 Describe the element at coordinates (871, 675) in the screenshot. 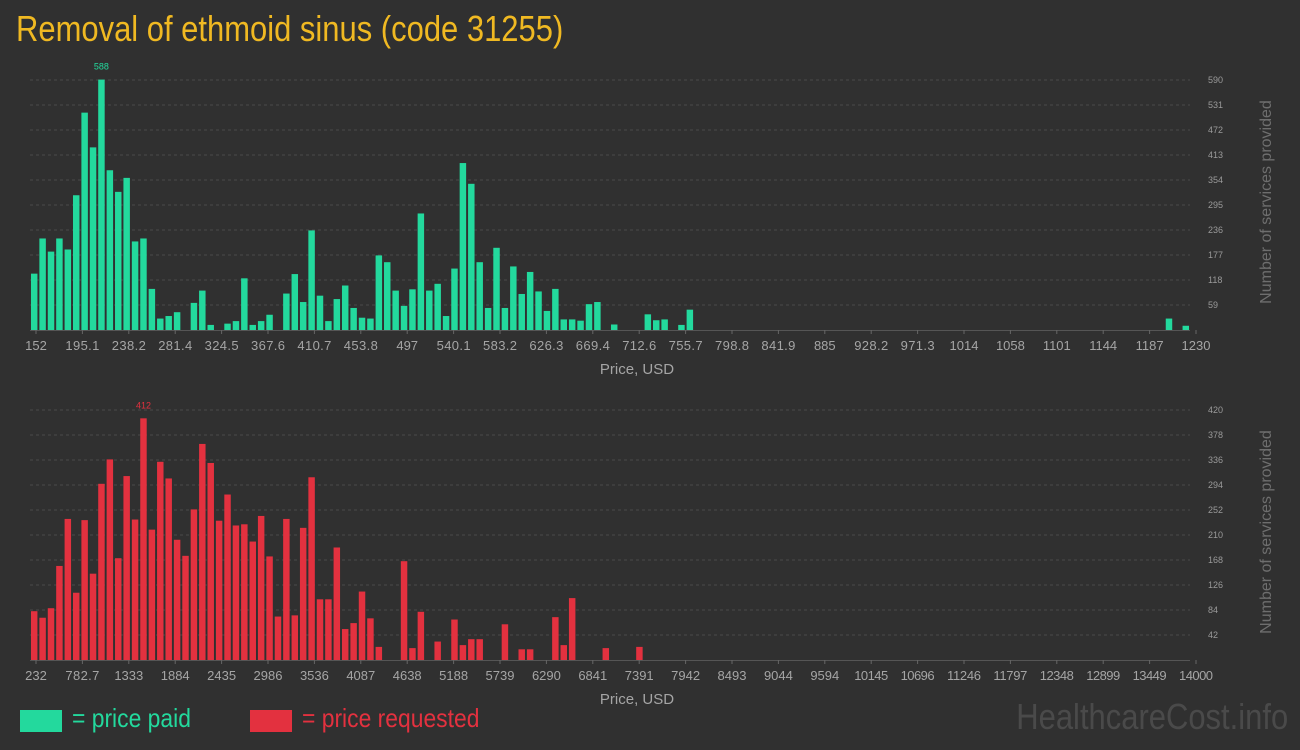

I see `x-tick-label-requested: 10145` at that location.